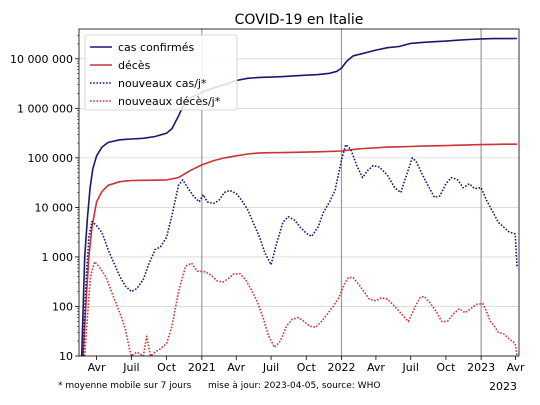  I want to click on legend-box, so click(161, 72).